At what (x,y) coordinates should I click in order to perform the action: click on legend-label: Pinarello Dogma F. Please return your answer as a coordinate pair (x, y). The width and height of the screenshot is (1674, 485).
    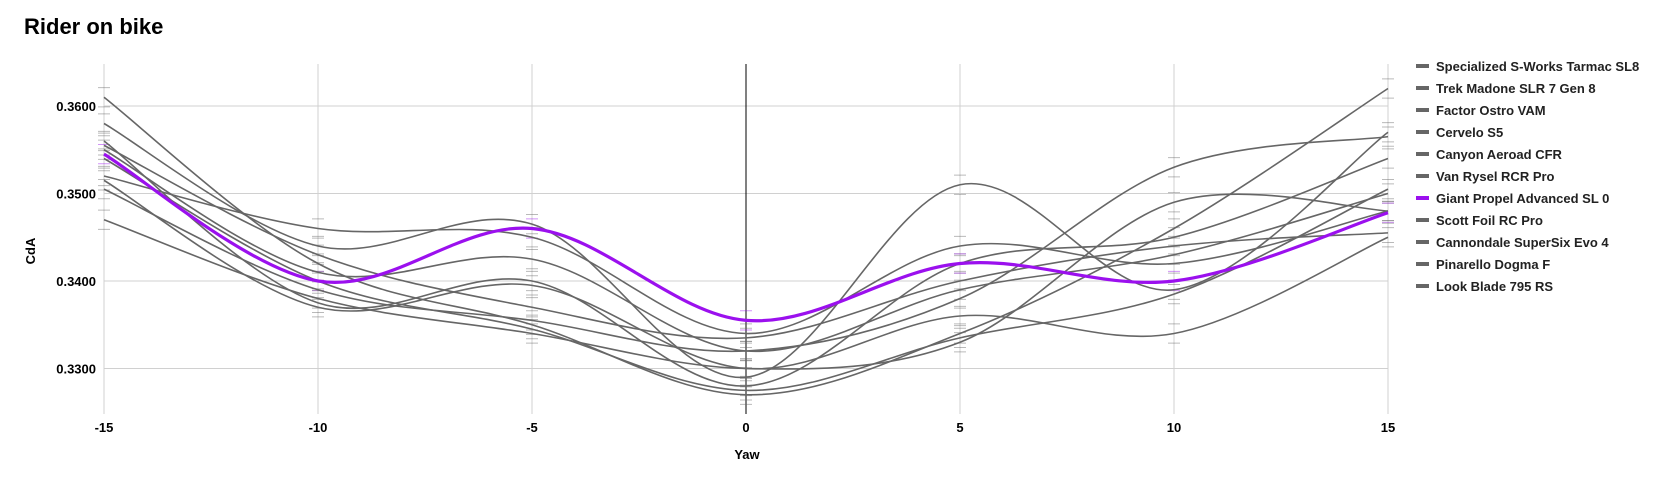
    Looking at the image, I should click on (1493, 264).